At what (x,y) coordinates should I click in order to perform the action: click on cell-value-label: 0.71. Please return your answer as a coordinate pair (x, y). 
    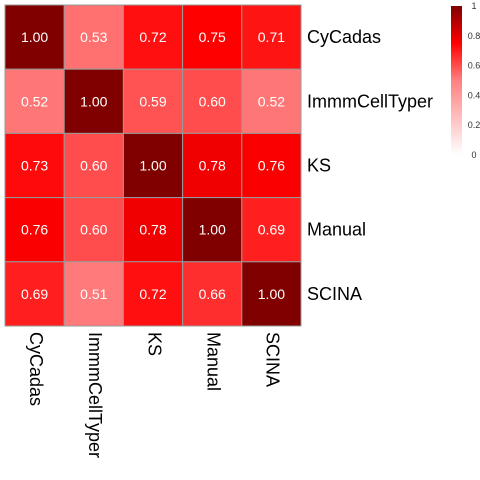
    Looking at the image, I should click on (271, 37).